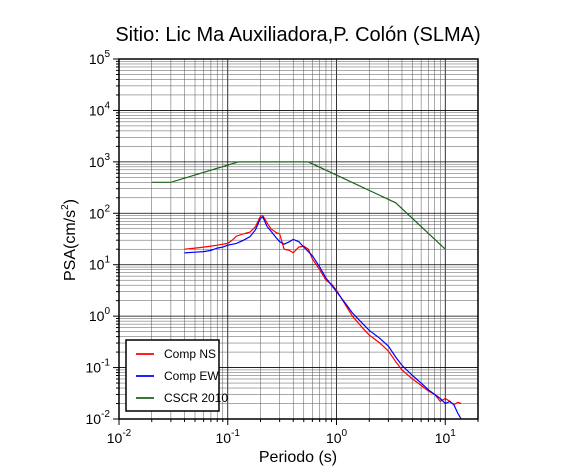  Describe the element at coordinates (228, 437) in the screenshot. I see `x-tick-label: 10⁻¹` at that location.